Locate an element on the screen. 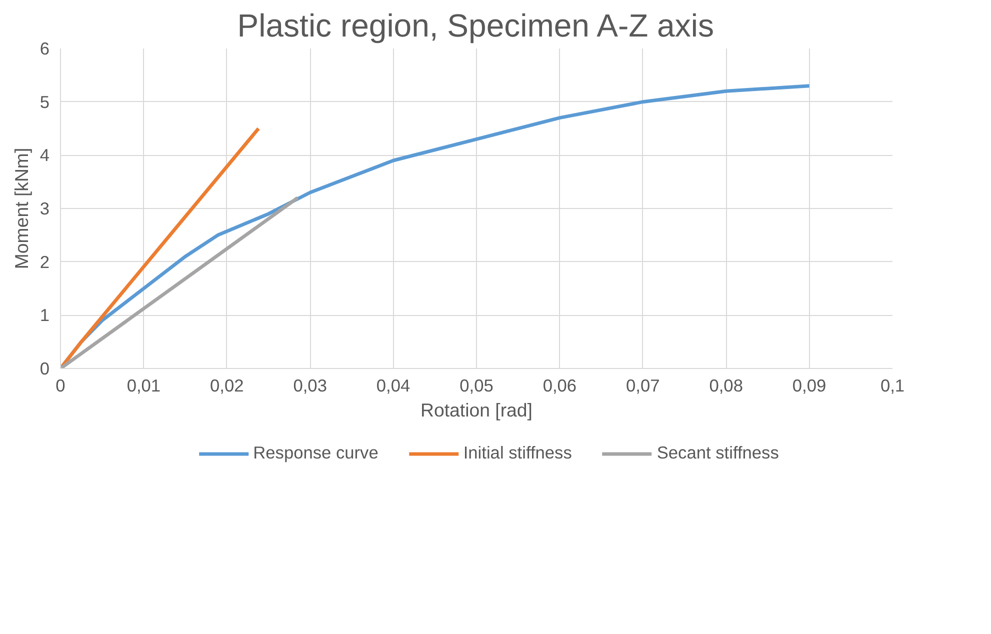 The width and height of the screenshot is (991, 634). x-tick-label: 0,01 is located at coordinates (143, 386).